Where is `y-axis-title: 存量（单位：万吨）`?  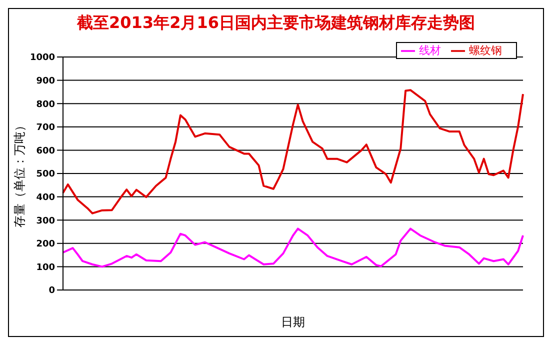
y-axis-title: 存量（单位：万吨） is located at coordinates (19, 174).